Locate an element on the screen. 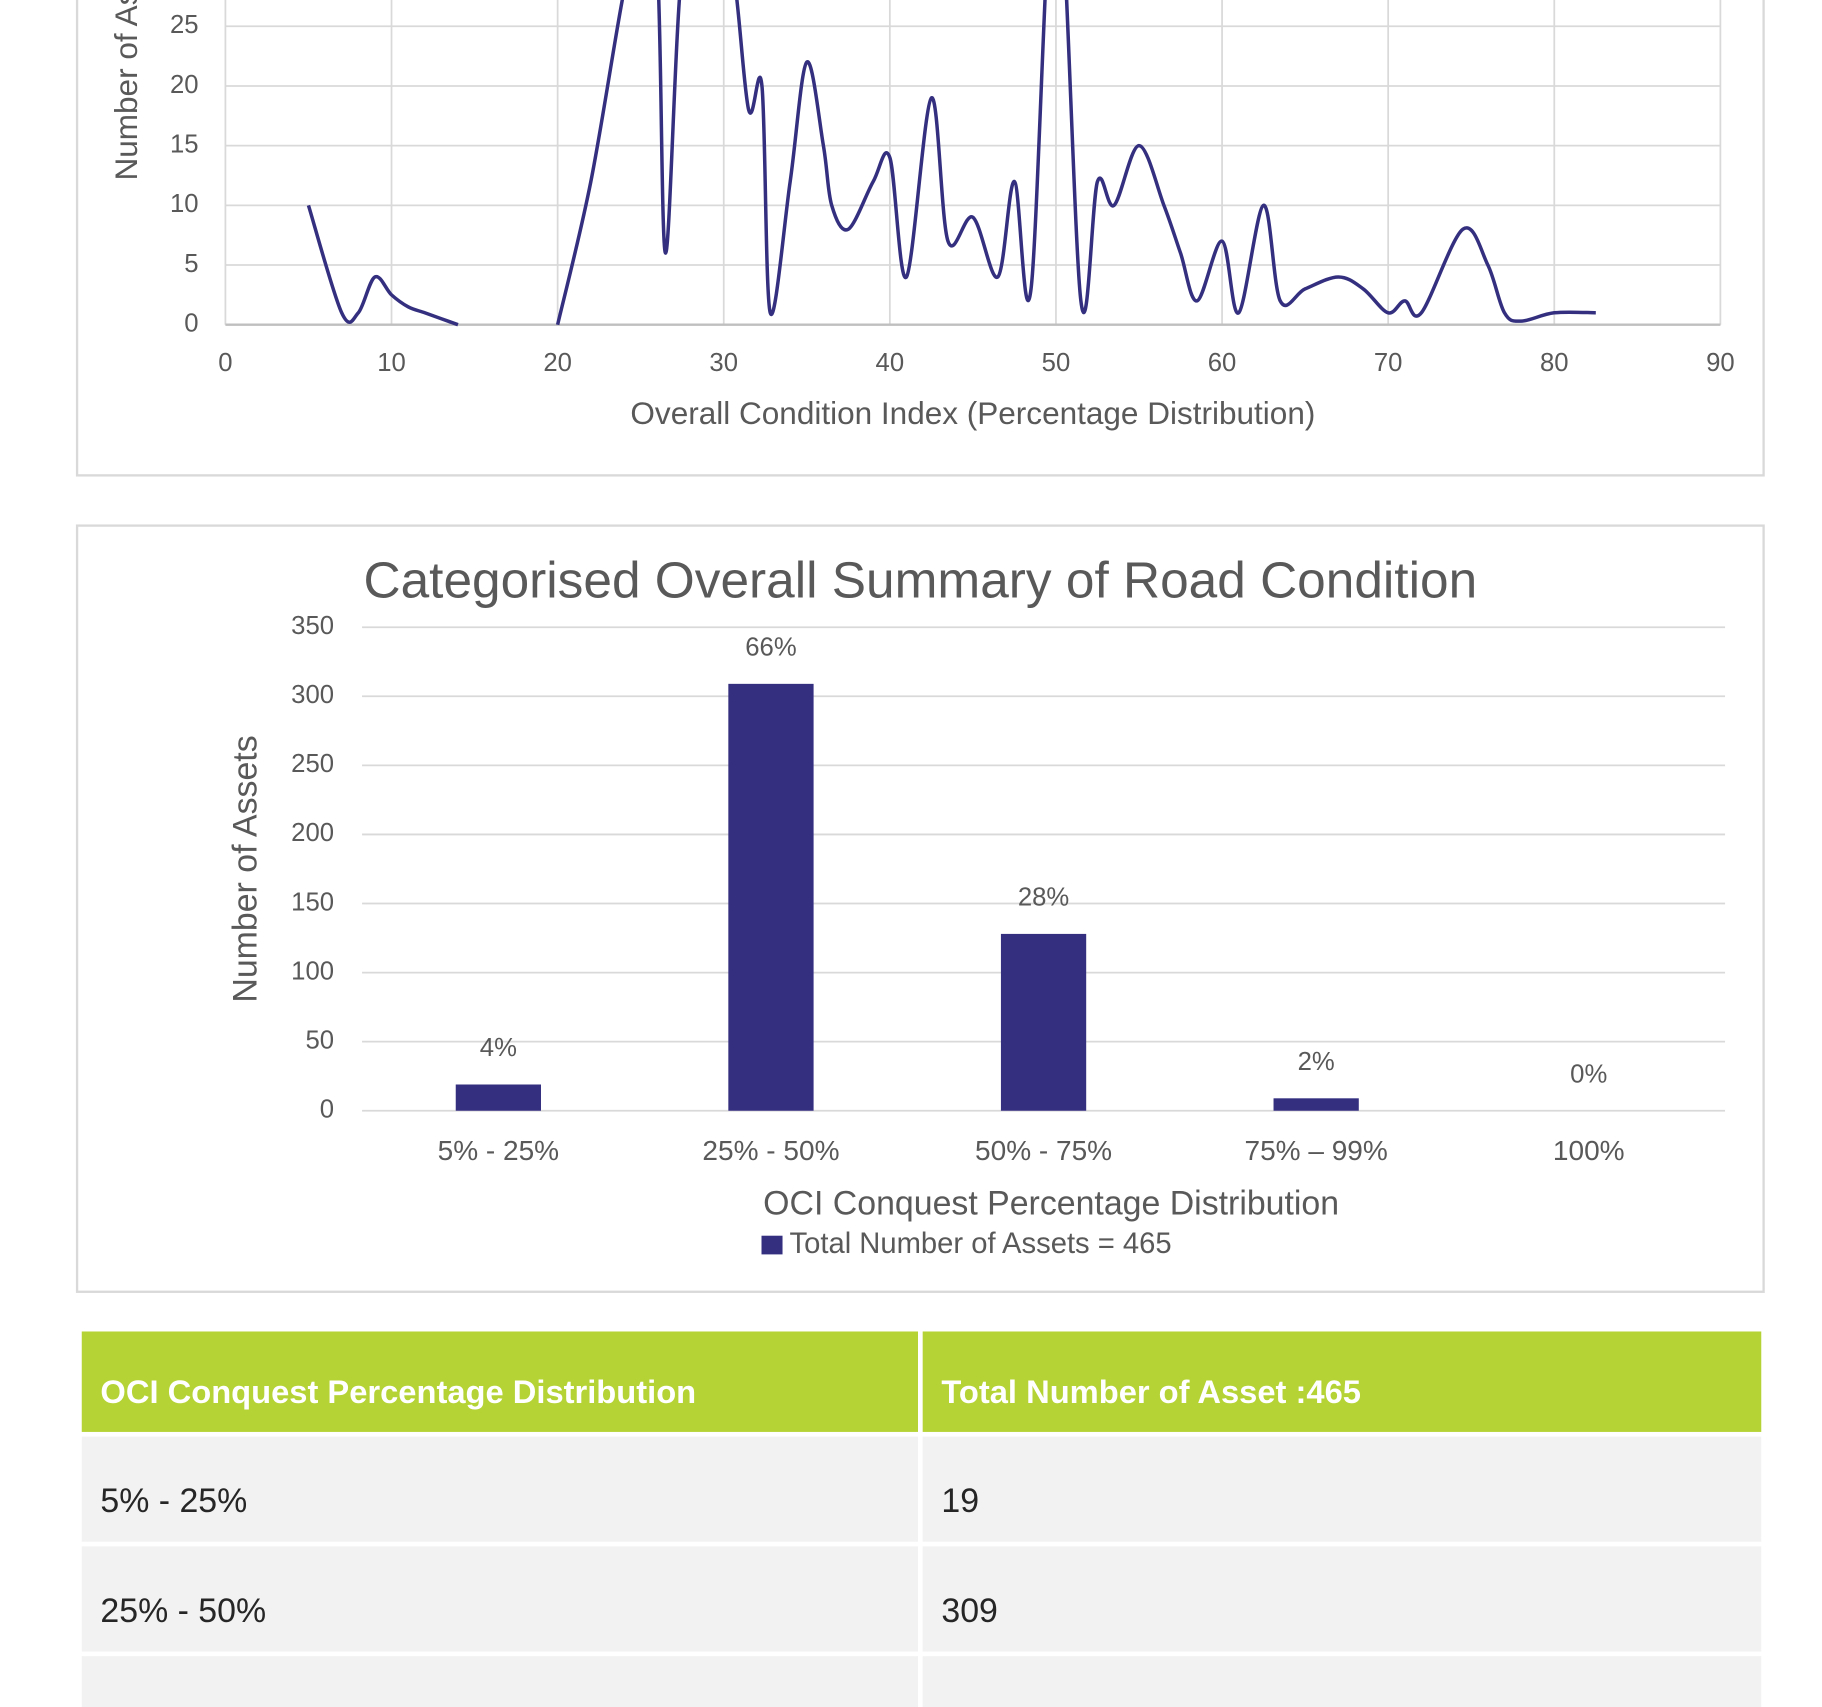 This screenshot has height=1707, width=1822. x-tick-label: 90 is located at coordinates (1720, 363).